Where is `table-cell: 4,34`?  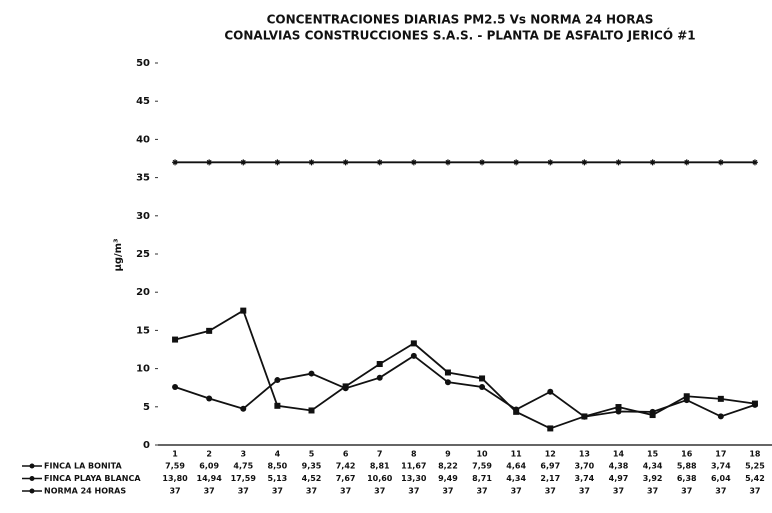 table-cell: 4,34 is located at coordinates (516, 478).